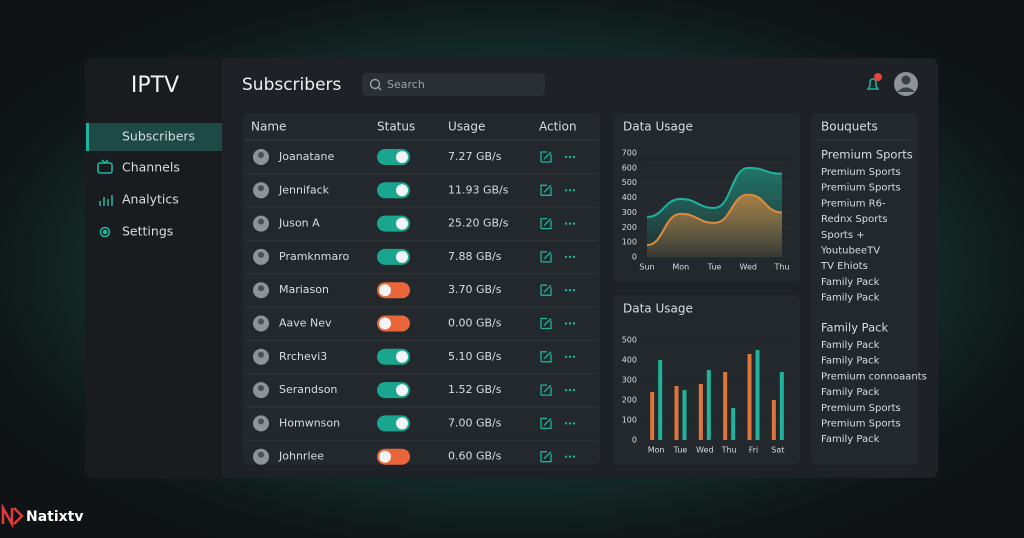 This screenshot has height=538, width=1024. Describe the element at coordinates (453, 84) in the screenshot. I see `search-box` at that location.